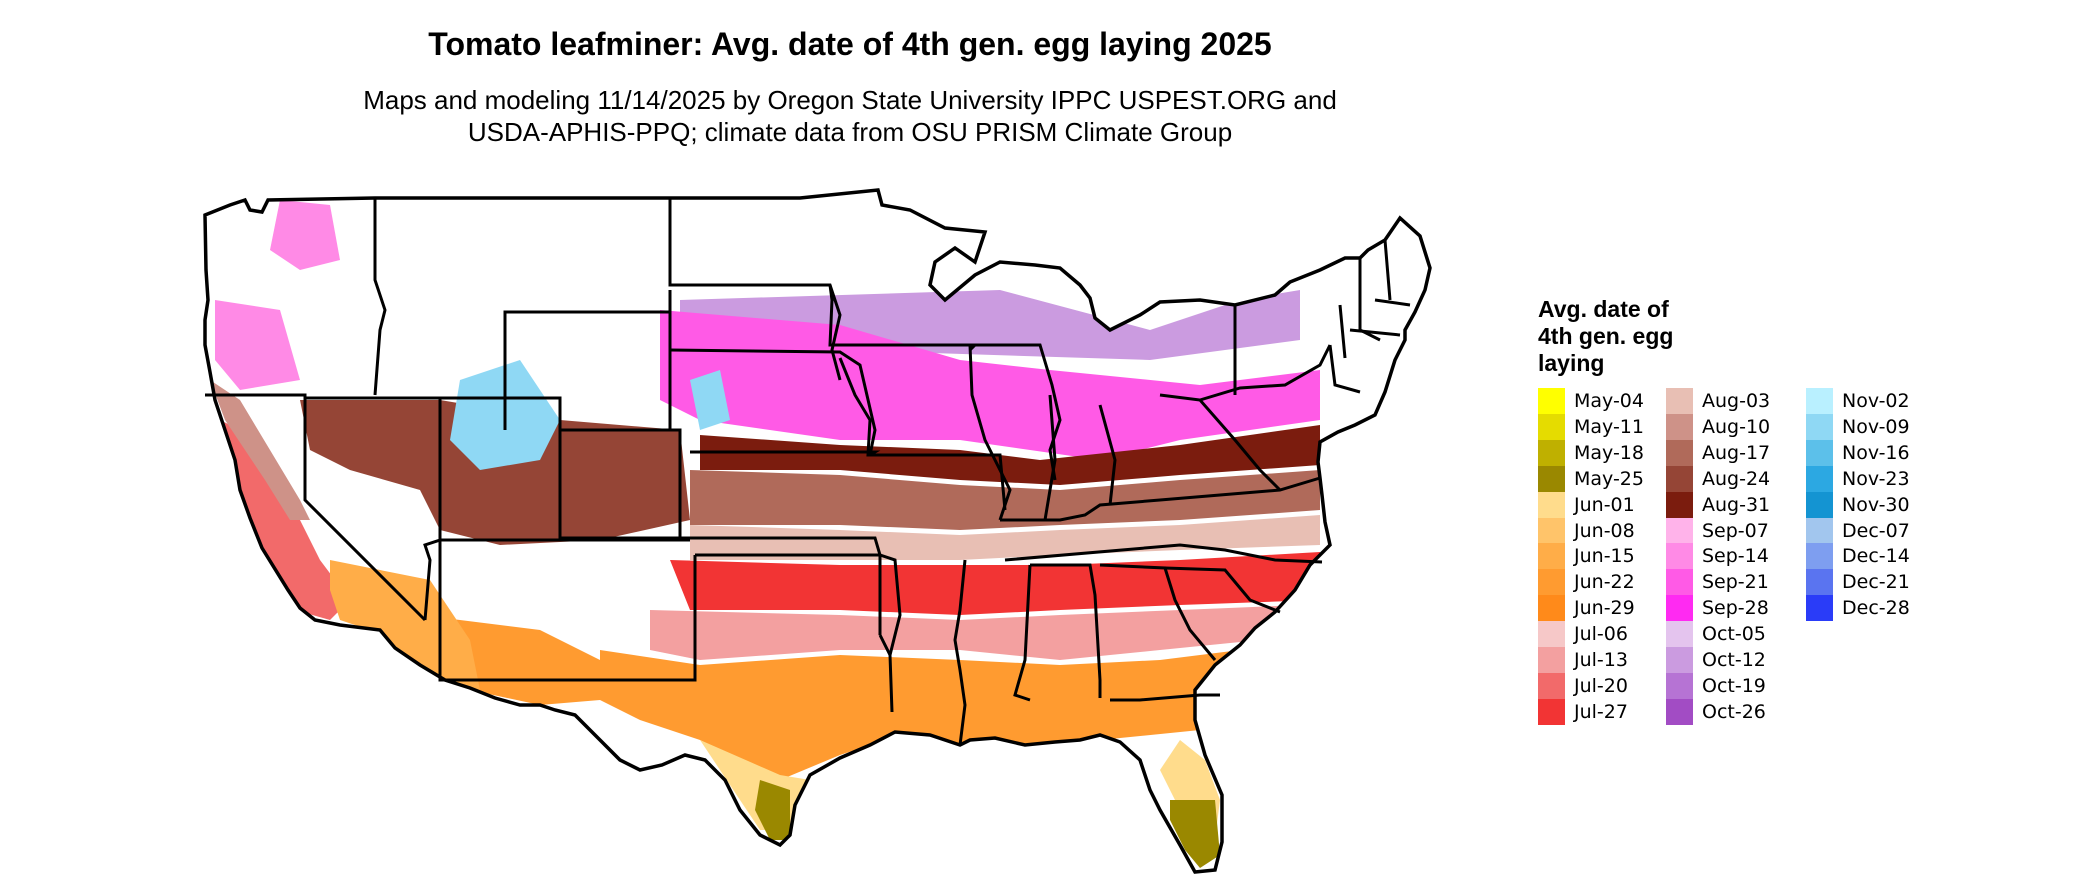 This screenshot has height=892, width=2100. What do you see at coordinates (1571, 363) in the screenshot?
I see `legend-title-line-3: laying` at bounding box center [1571, 363].